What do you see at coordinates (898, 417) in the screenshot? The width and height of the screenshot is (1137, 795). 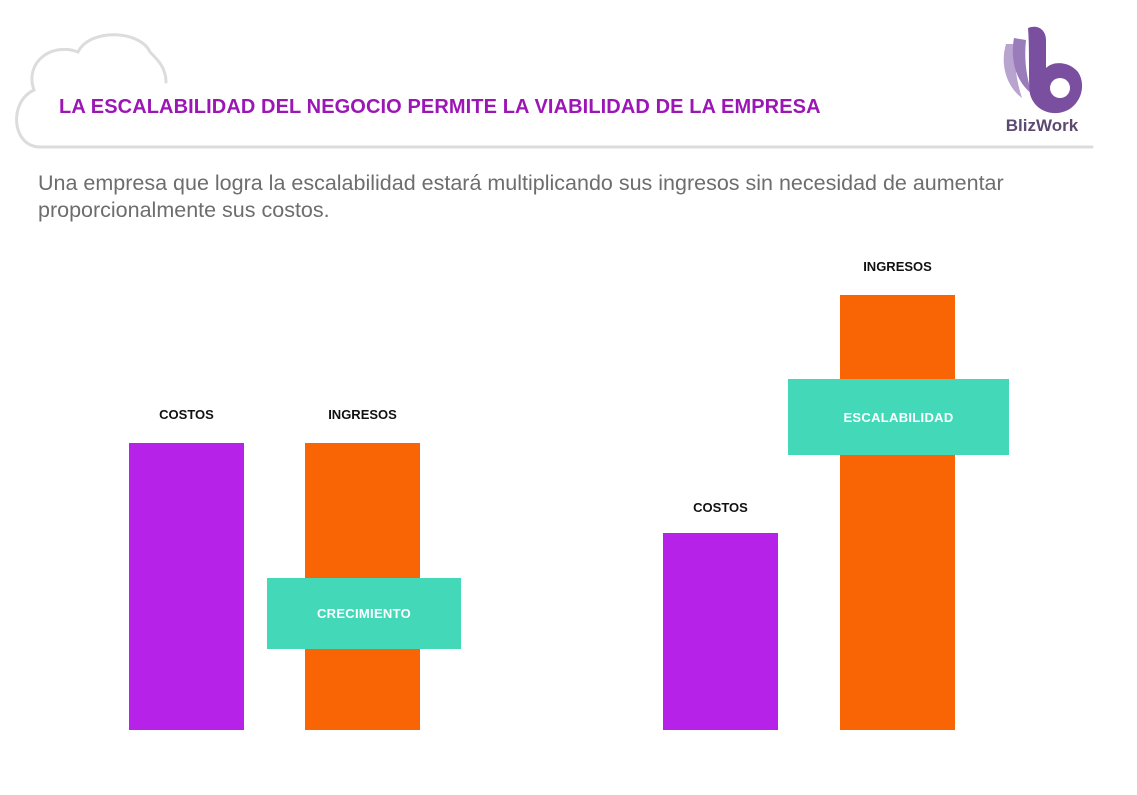 I see `escalabilidad-tag: ESCALABILIDAD` at bounding box center [898, 417].